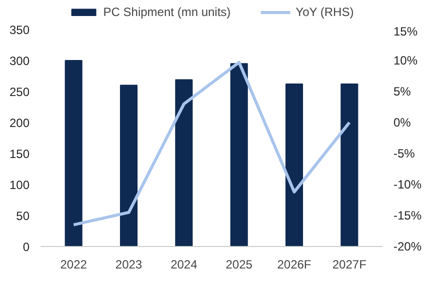 This screenshot has width=424, height=301. I want to click on y-tick-label: 100, so click(19, 185).